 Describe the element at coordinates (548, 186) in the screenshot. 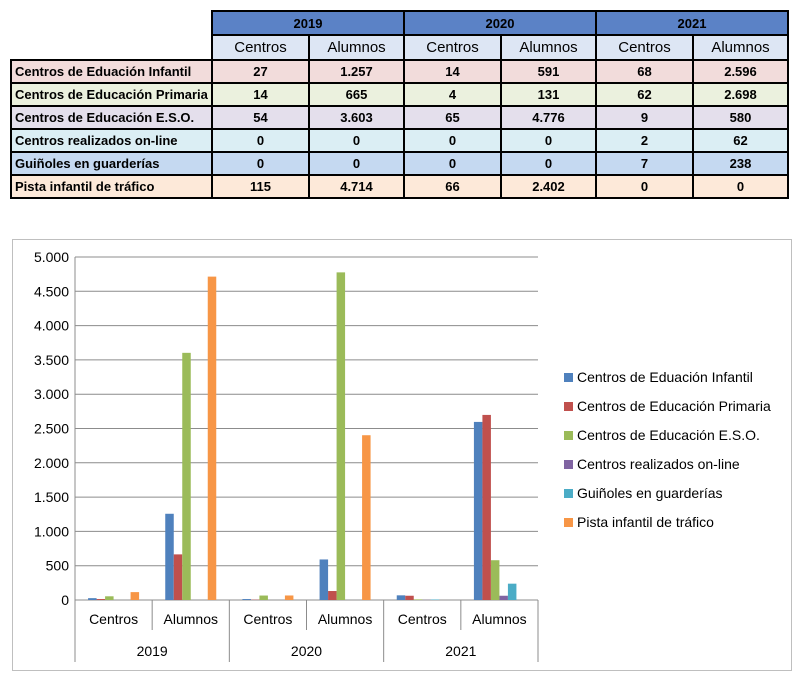

I see `table-cell: 2.402` at that location.